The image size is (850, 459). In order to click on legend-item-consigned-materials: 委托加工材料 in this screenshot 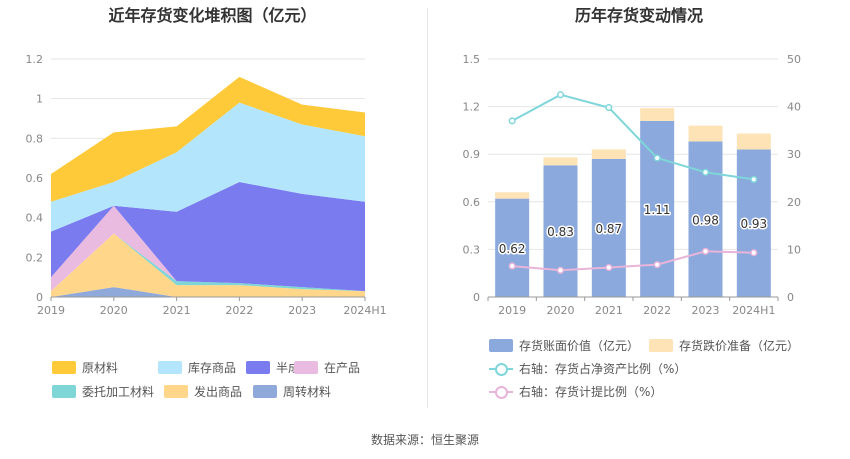, I will do `click(103, 391)`.